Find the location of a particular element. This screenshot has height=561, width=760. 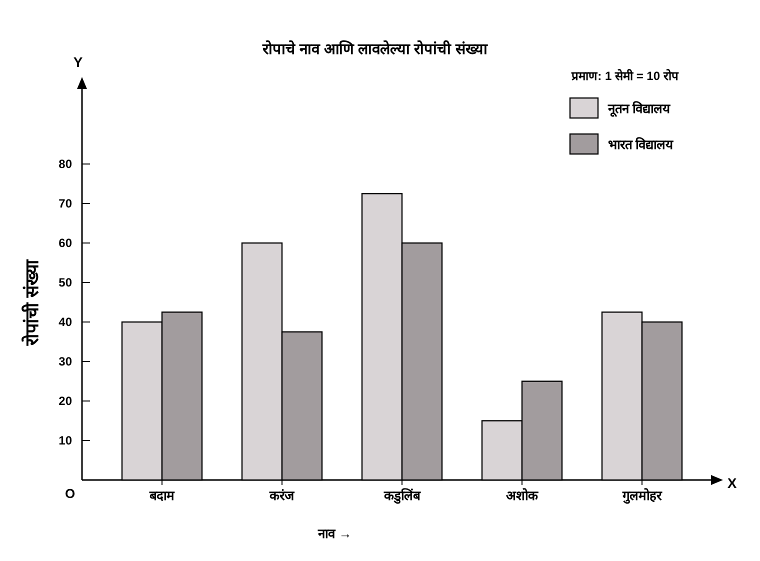

x-tick-label: गुलमोहर is located at coordinates (642, 496).